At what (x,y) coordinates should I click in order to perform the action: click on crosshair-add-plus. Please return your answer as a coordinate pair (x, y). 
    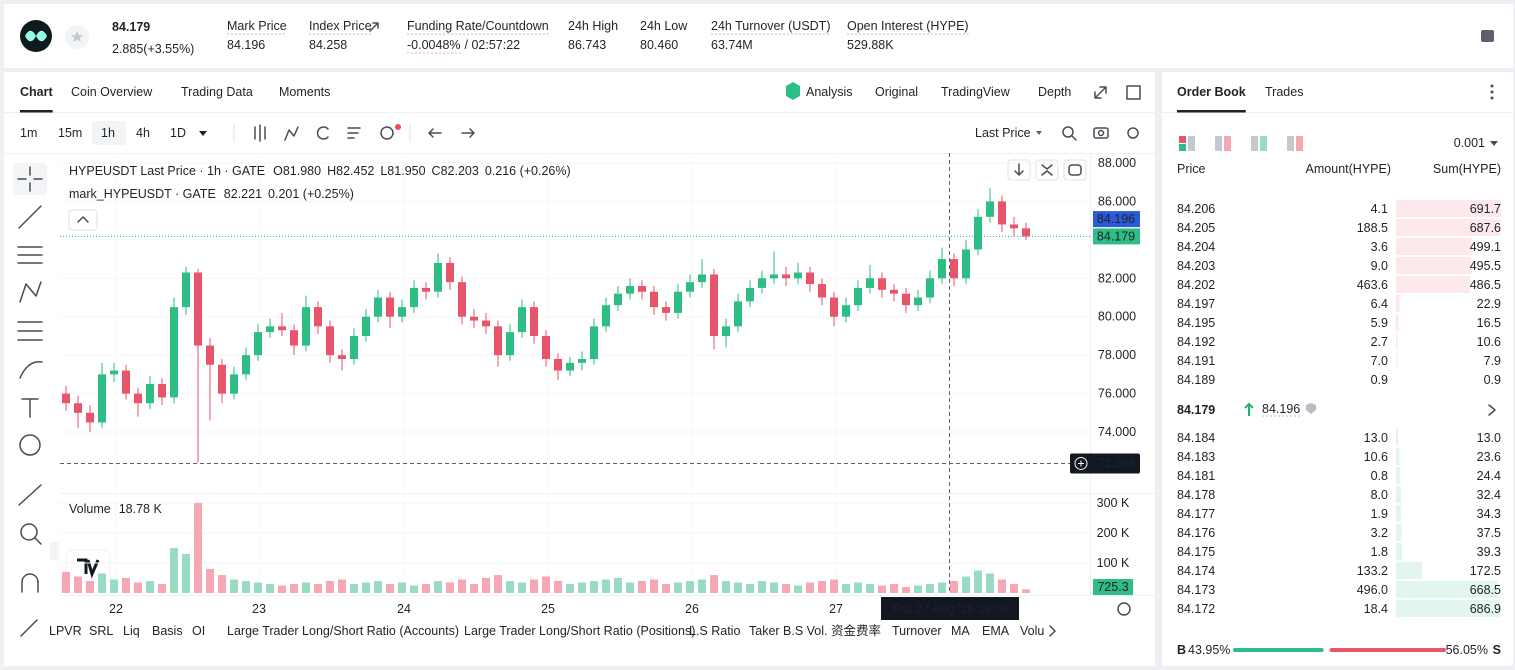
    Looking at the image, I should click on (1081, 463).